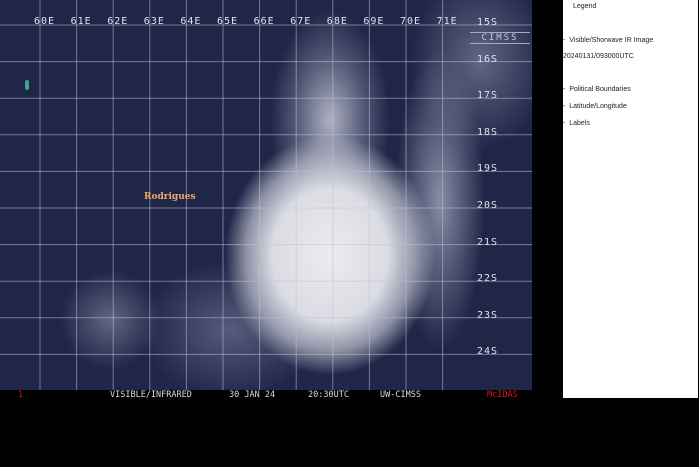  Describe the element at coordinates (154, 21) in the screenshot. I see `longitude-label: 63E` at that location.